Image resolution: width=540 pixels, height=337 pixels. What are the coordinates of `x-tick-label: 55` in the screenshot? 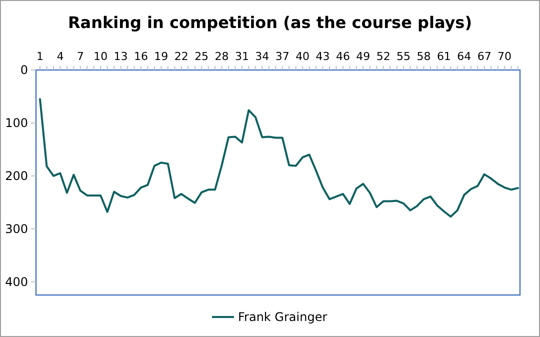 It's located at (403, 56).